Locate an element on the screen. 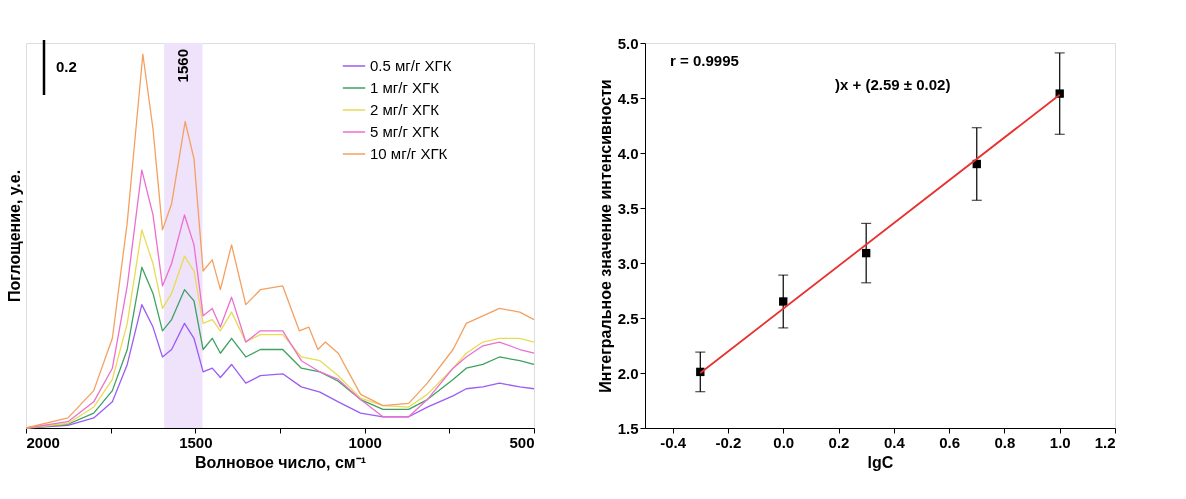 Image resolution: width=1186 pixels, height=499 pixels. x-tick-label: -0.4 is located at coordinates (673, 442).